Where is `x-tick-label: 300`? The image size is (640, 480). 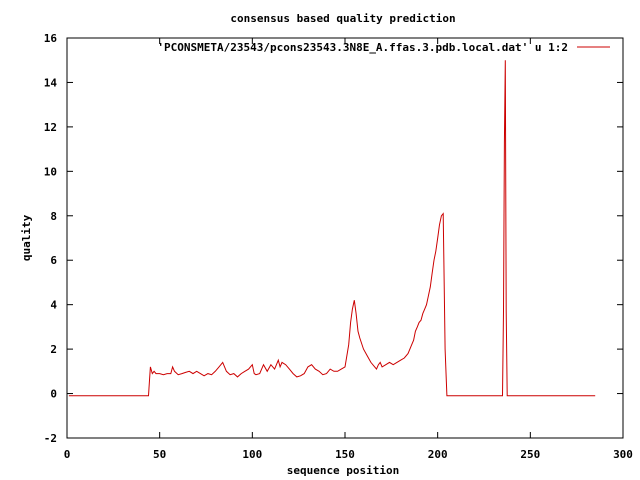
x-tick-label: 300 is located at coordinates (623, 454).